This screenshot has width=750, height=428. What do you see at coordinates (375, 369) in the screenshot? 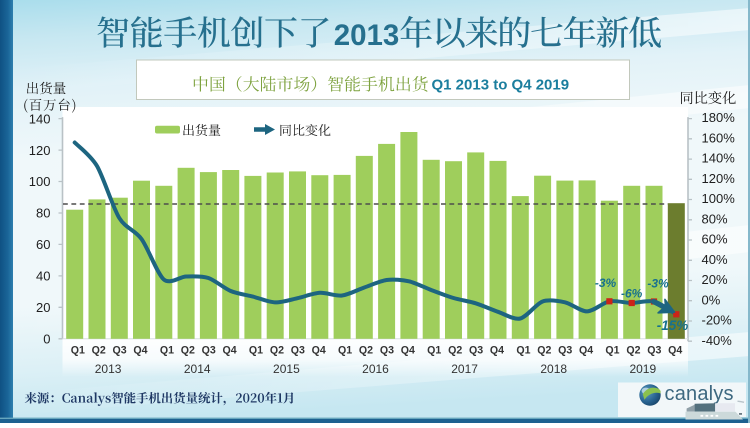
I see `svg-text: 2016` at bounding box center [375, 369].